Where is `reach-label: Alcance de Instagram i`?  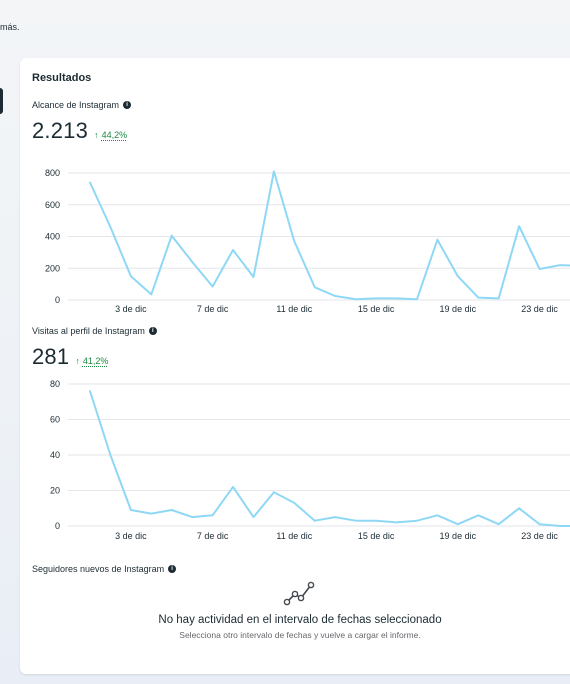
reach-label: Alcance de Instagram i is located at coordinates (82, 105).